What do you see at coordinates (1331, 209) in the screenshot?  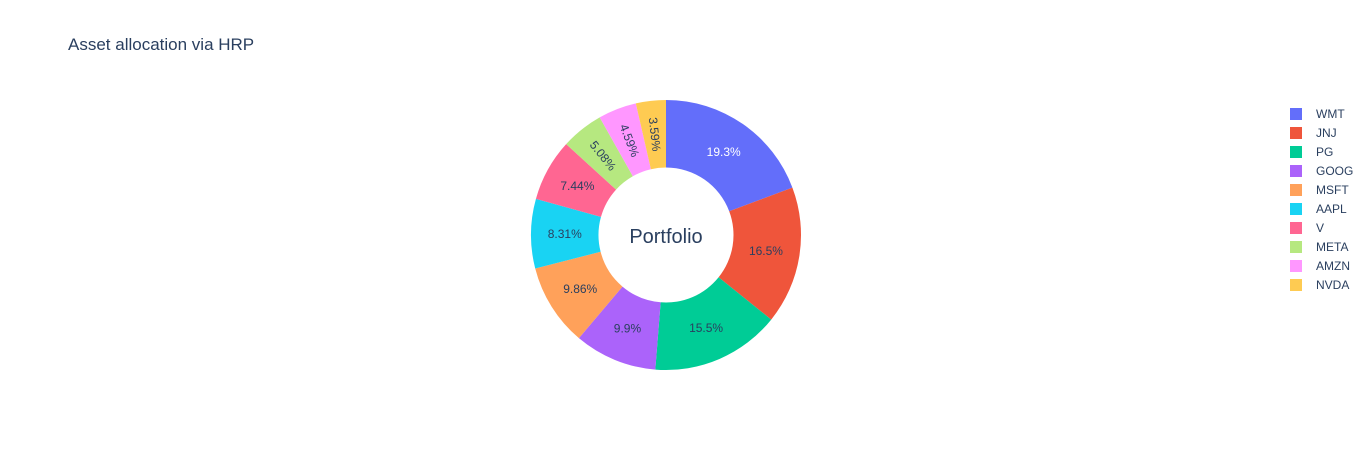 I see `legend-label: AAPL` at bounding box center [1331, 209].